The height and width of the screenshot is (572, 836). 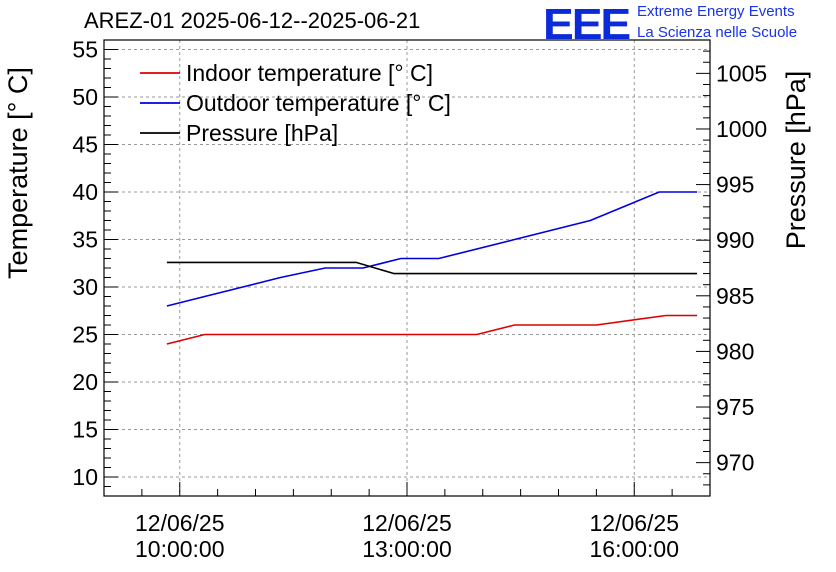 What do you see at coordinates (85, 145) in the screenshot?
I see `y-tick-label: 45` at bounding box center [85, 145].